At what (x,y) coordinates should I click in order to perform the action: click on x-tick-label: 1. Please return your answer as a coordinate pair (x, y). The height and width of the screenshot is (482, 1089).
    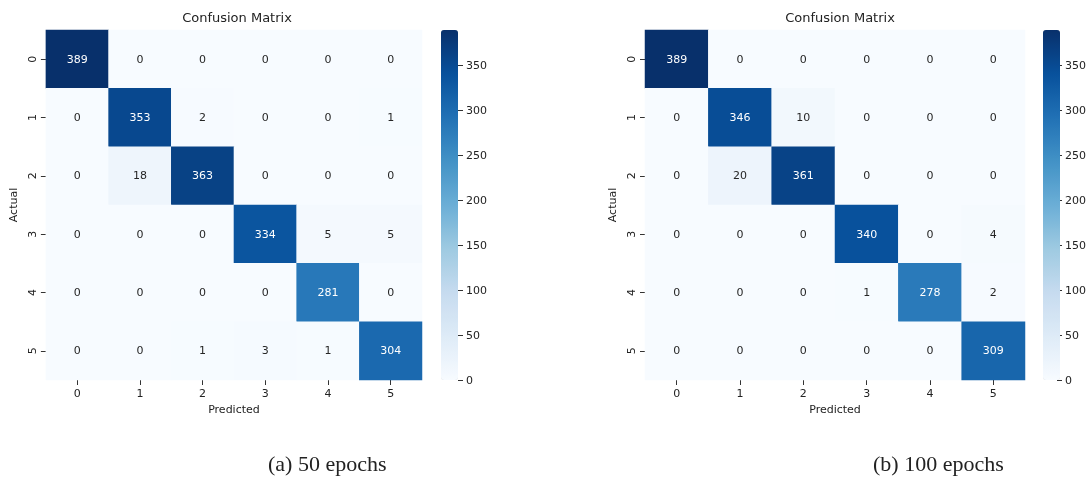
    Looking at the image, I should click on (140, 393).